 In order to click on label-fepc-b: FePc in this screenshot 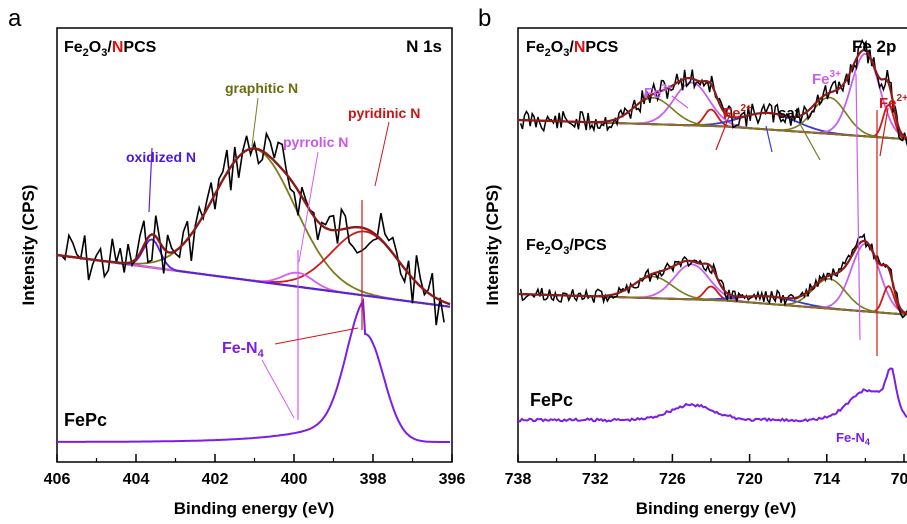, I will do `click(551, 400)`.